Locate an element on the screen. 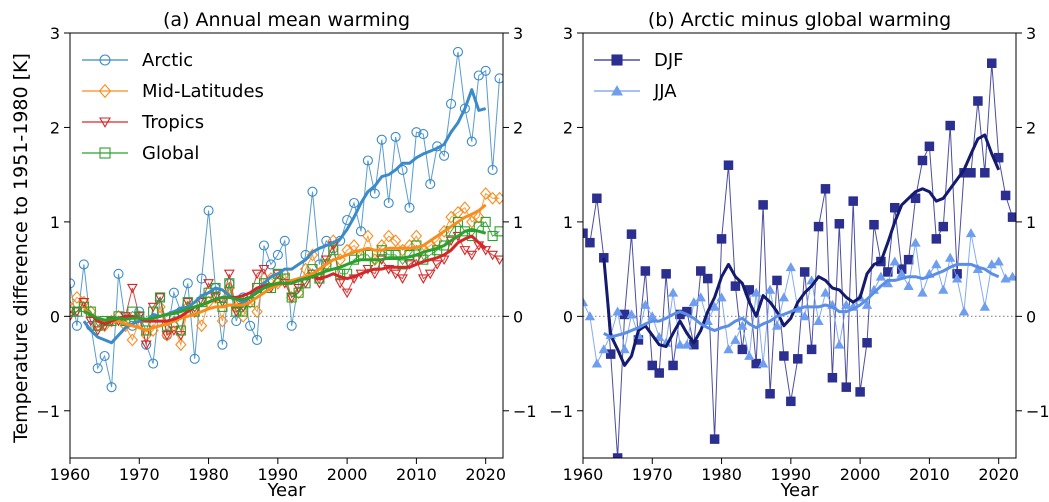 The image size is (1049, 502). panel-b-x-tick-label: 2000 is located at coordinates (860, 474).